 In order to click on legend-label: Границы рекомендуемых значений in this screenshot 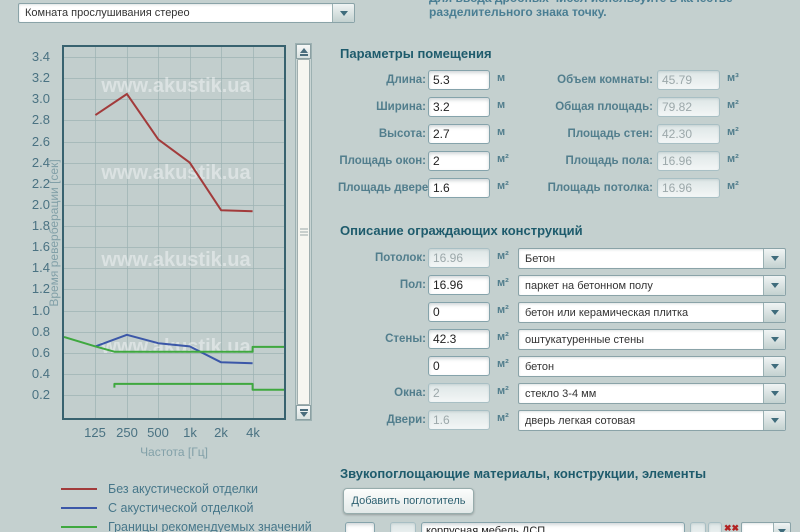, I will do `click(210, 525)`.